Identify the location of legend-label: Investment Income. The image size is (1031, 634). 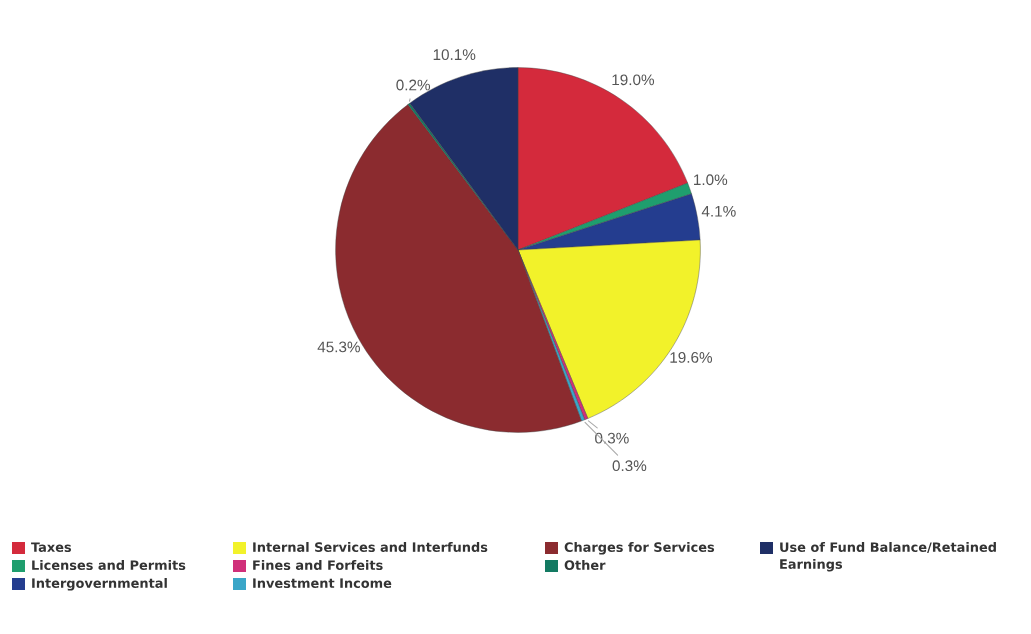
(322, 583).